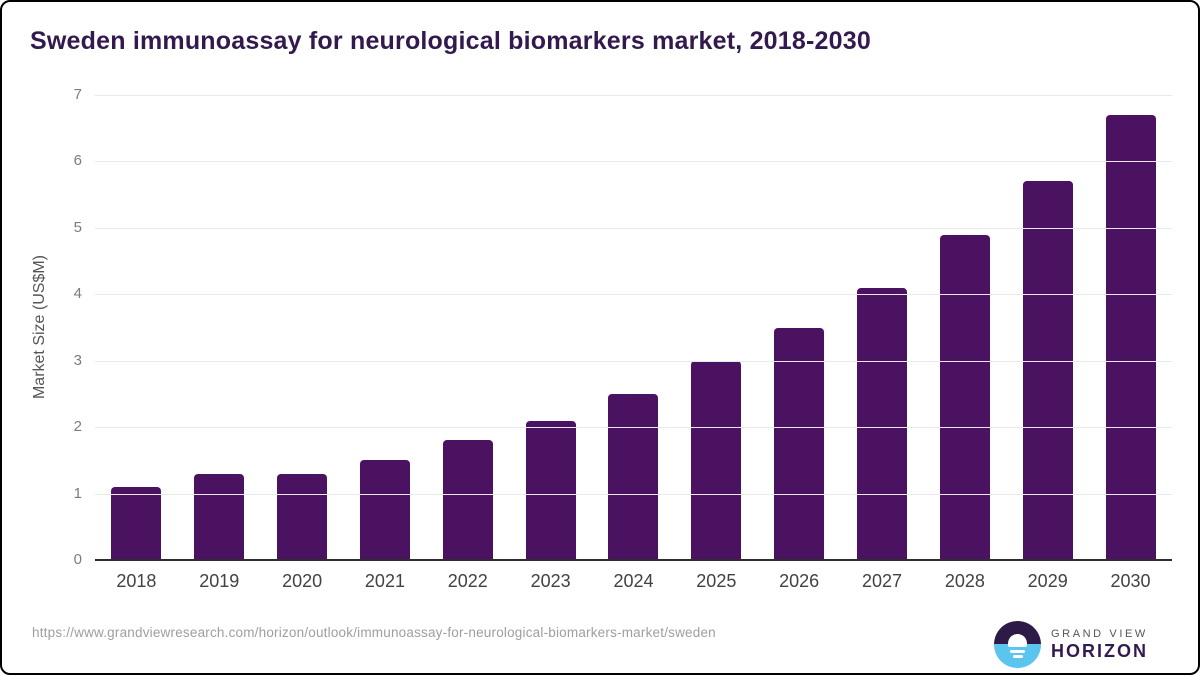 The image size is (1200, 675). Describe the element at coordinates (77, 493) in the screenshot. I see `y-tick-label: 1` at that location.